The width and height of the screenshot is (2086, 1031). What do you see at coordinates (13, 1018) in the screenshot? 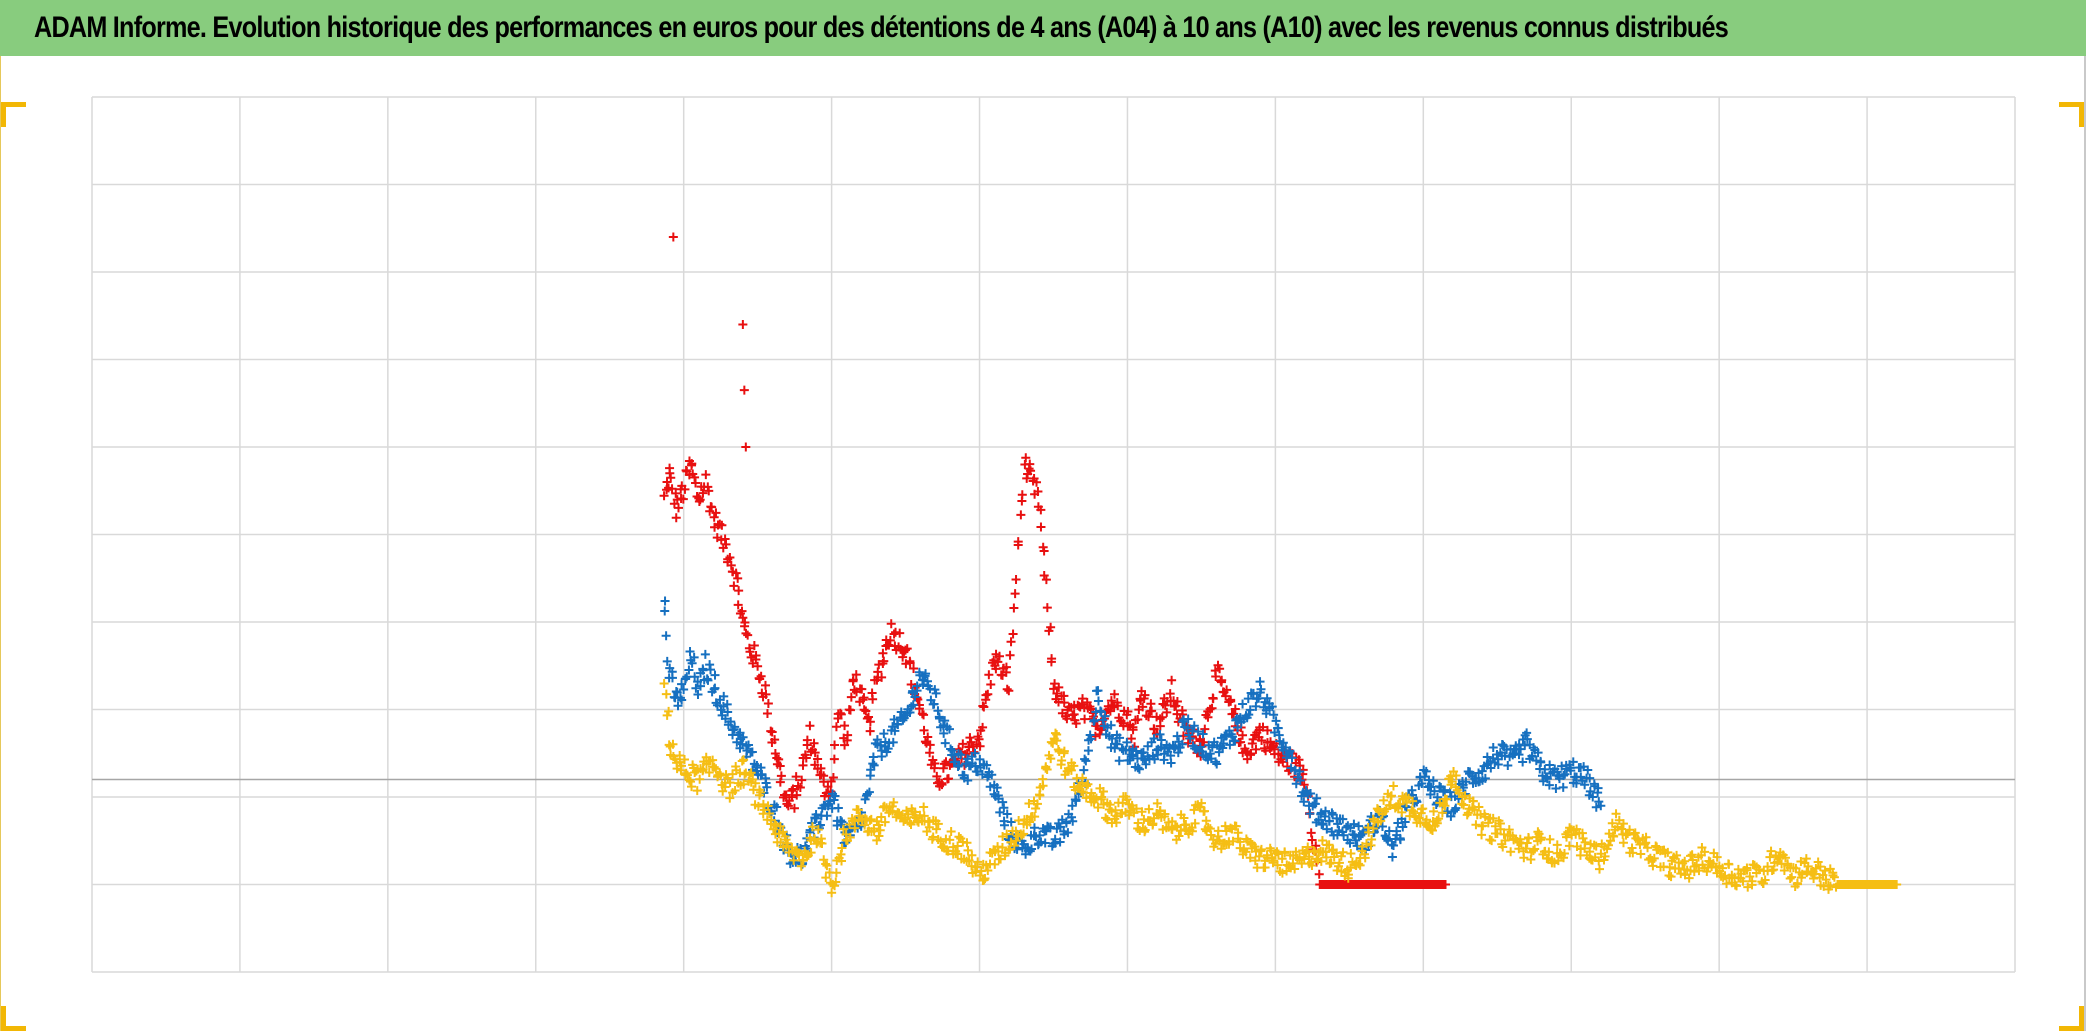
I see `corner-handle-bottom-left` at bounding box center [13, 1018].